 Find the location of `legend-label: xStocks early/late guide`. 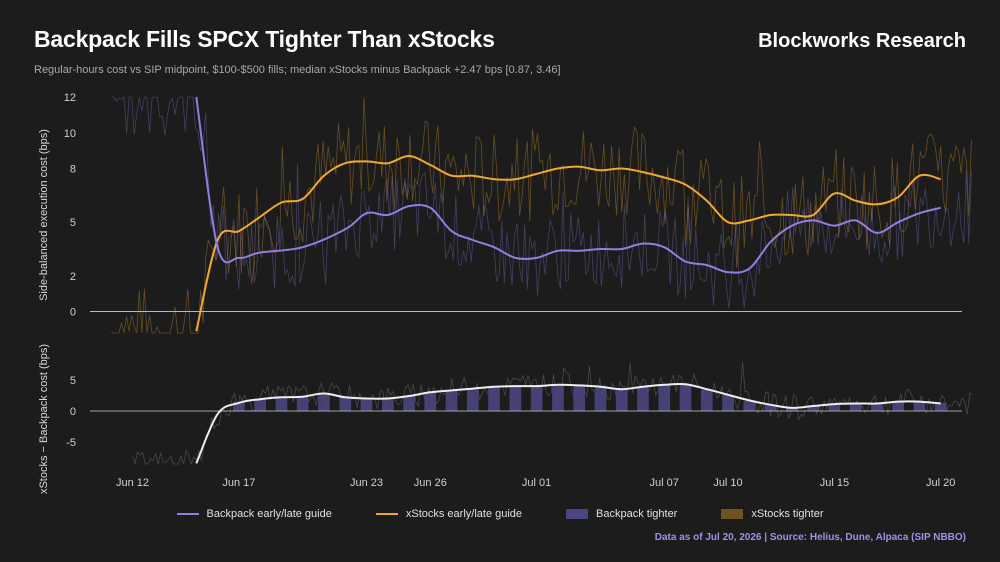

legend-label: xStocks early/late guide is located at coordinates (464, 514).